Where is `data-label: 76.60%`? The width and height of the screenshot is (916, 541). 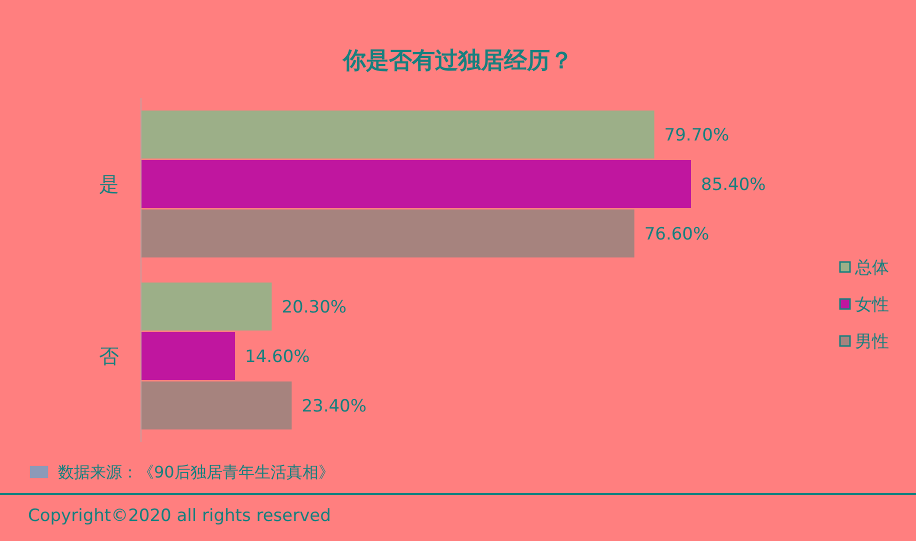 data-label: 76.60% is located at coordinates (677, 234).